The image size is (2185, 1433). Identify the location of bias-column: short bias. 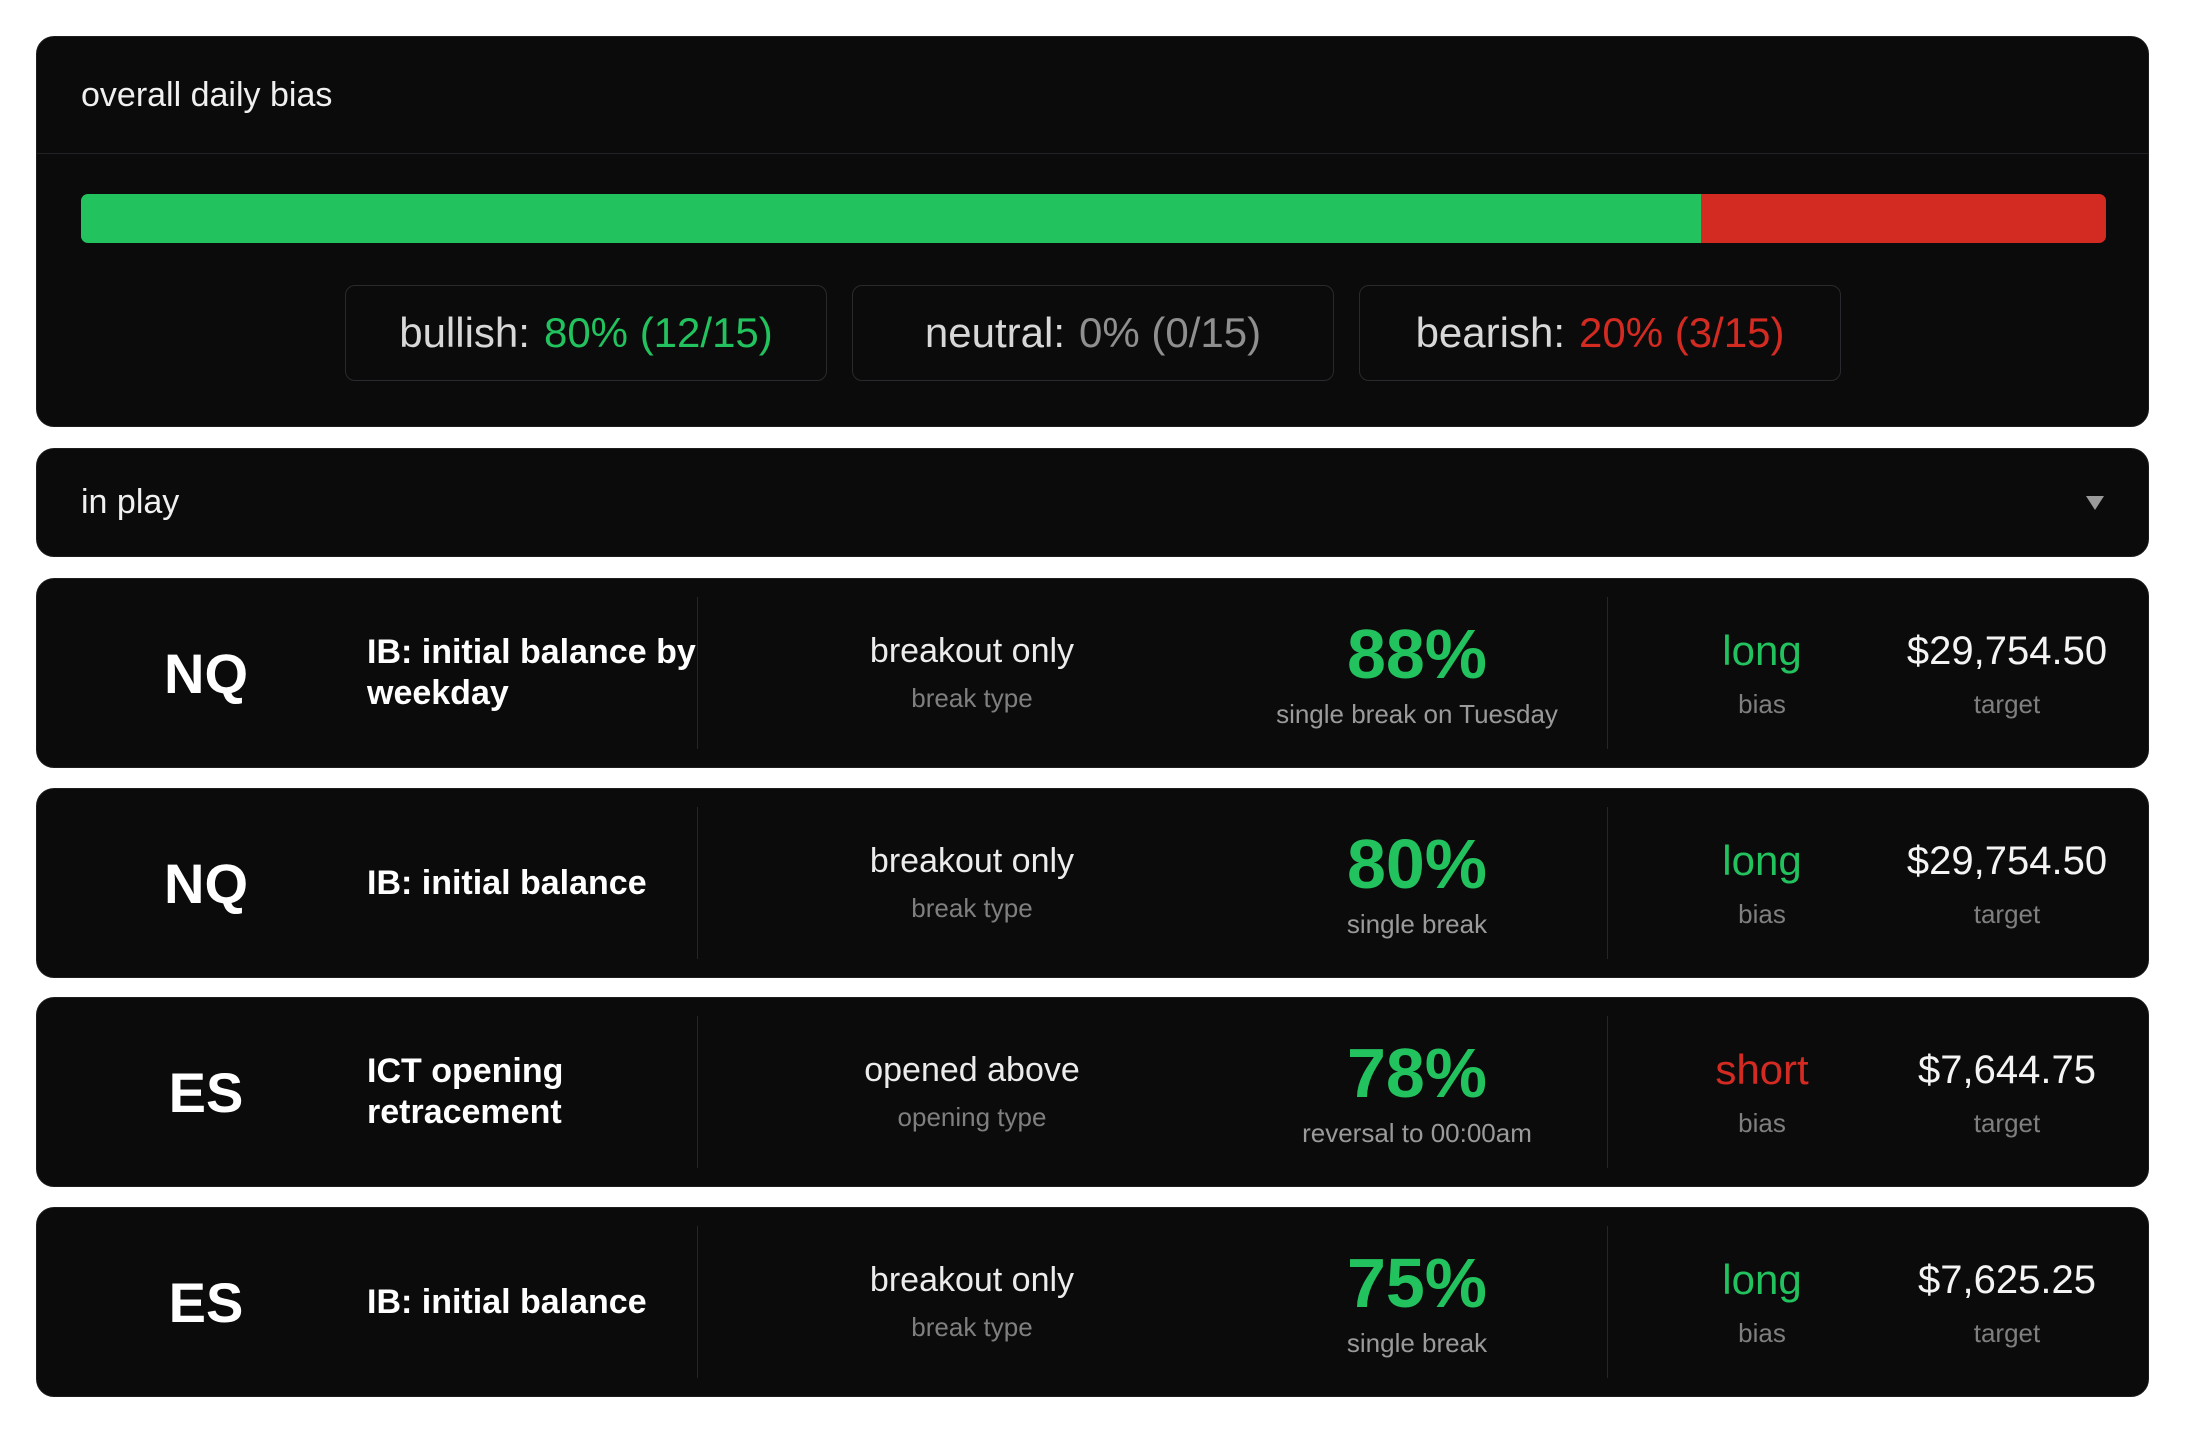
(1762, 1092).